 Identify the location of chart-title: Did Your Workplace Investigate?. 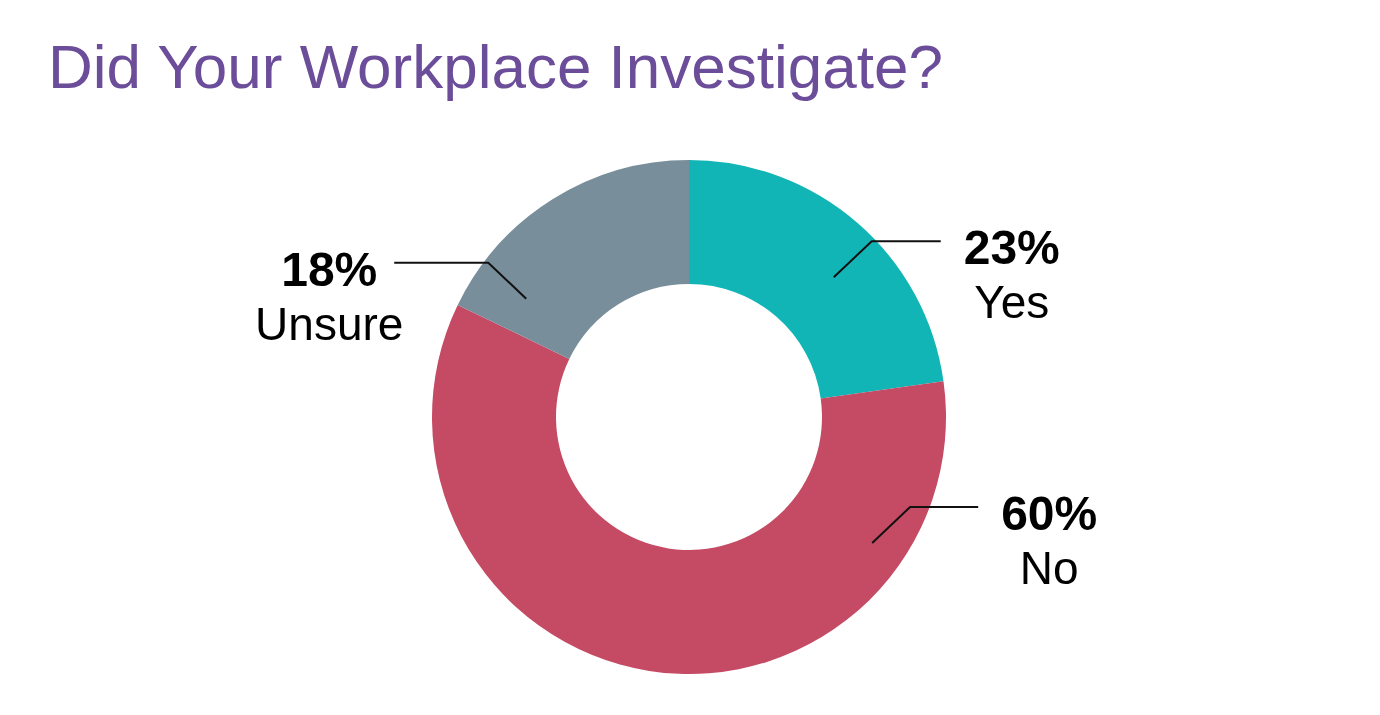
(495, 66).